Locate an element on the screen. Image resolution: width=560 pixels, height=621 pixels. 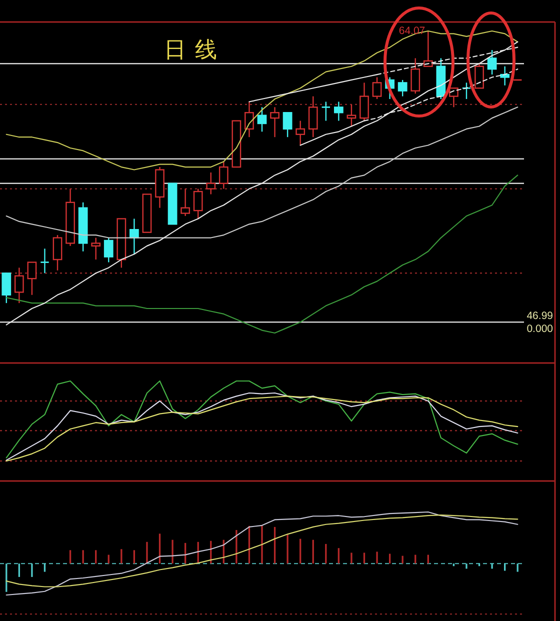
chart-title: 日线 is located at coordinates (195, 49).